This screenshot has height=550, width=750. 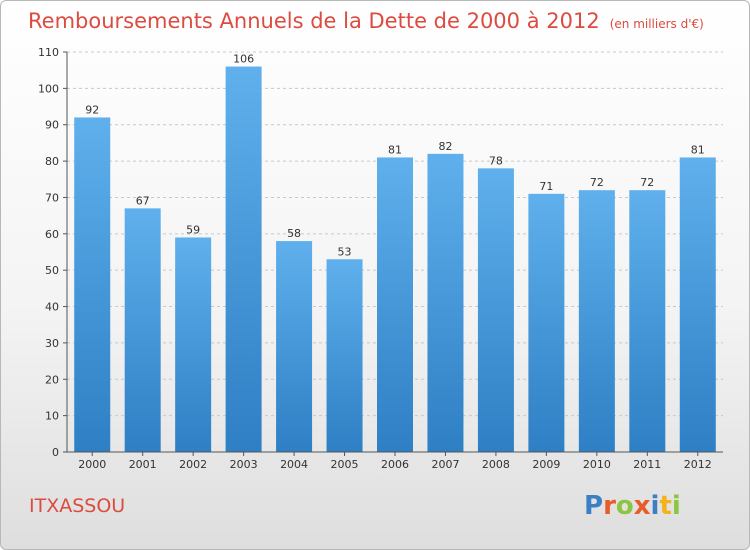 What do you see at coordinates (243, 59) in the screenshot?
I see `bar-value-label: 106` at bounding box center [243, 59].